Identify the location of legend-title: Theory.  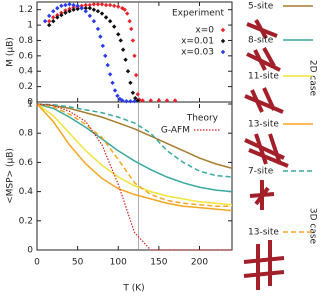
(202, 119).